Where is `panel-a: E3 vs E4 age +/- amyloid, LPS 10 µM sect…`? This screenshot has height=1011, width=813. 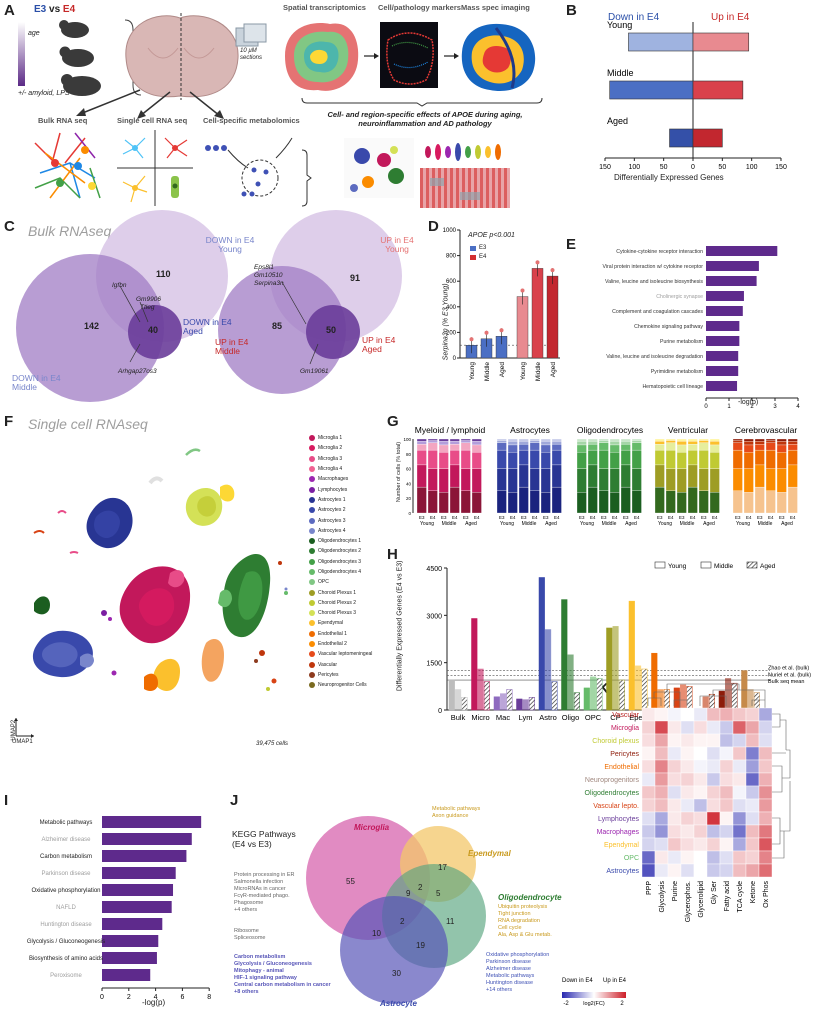
panel-a: E3 vs E4 age +/- amyloid, LPS 10 µM sect… is located at coordinates (282, 107).